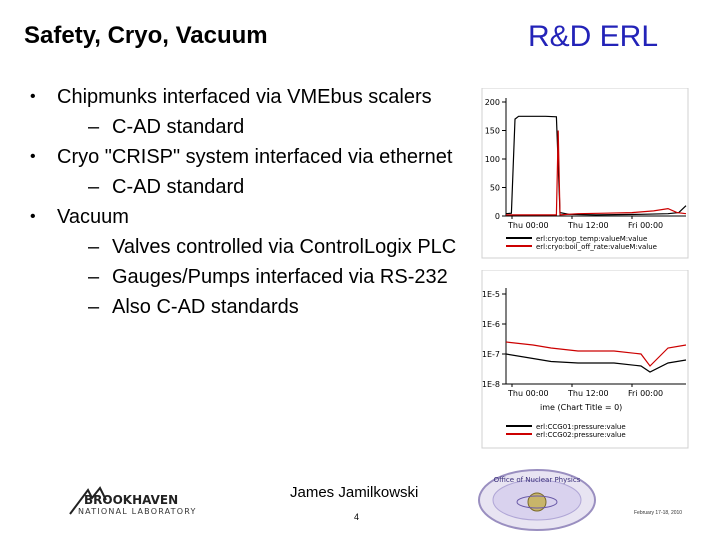 Image resolution: width=720 pixels, height=540 pixels. I want to click on brookhaven-logo-art: BROOKHAVEN NATIONAL LABORATORY, so click(133, 501).